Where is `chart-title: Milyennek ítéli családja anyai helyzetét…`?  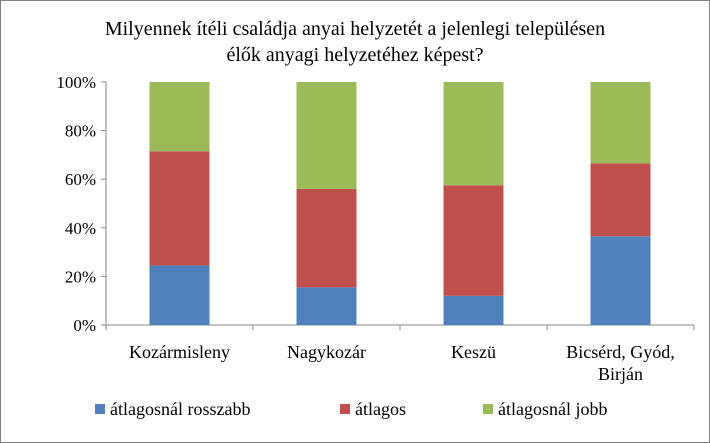
chart-title: Milyennek ítéli családja anyai helyzetét… is located at coordinates (355, 42).